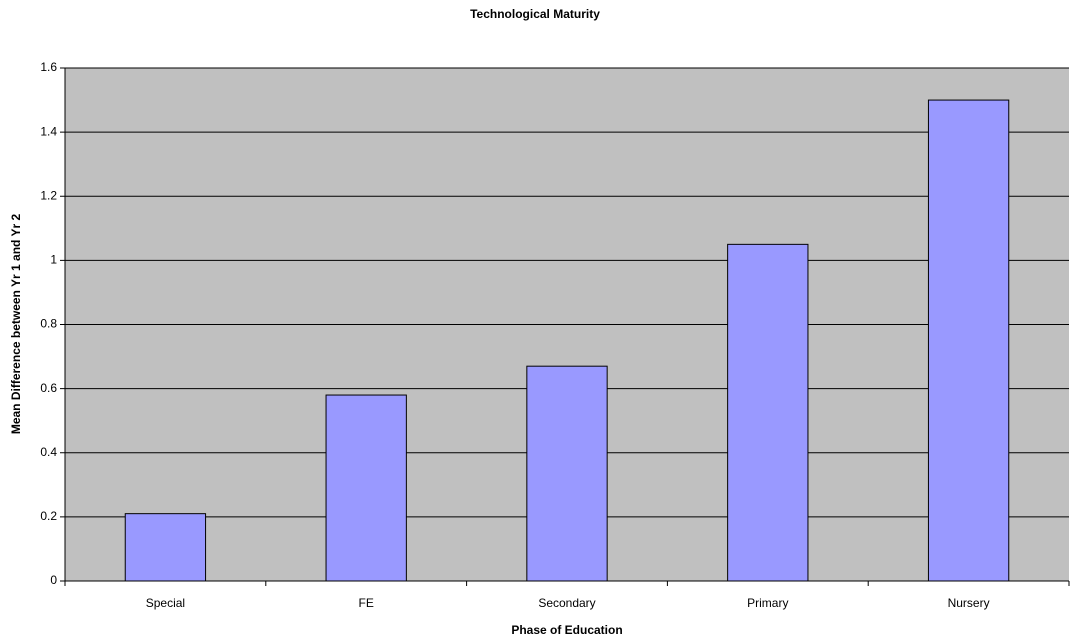 This screenshot has width=1070, height=641. What do you see at coordinates (48, 388) in the screenshot?
I see `y-tick-label: 0.6` at bounding box center [48, 388].